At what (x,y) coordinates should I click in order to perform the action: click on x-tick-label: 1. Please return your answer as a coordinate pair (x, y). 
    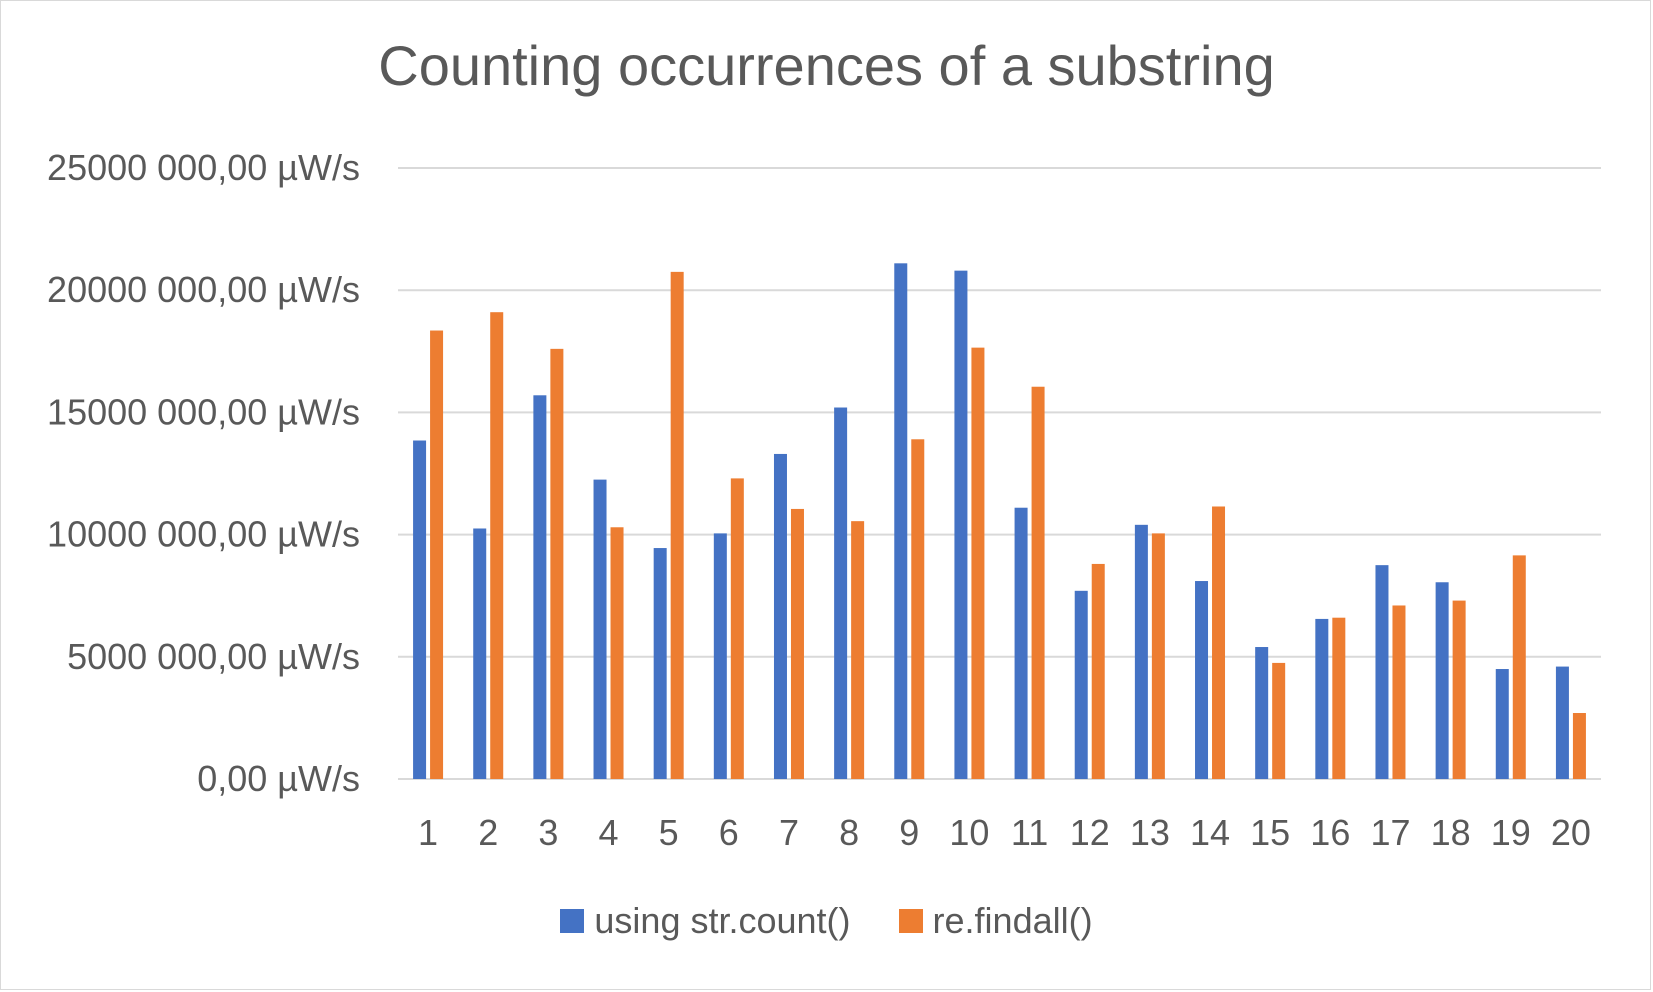
    Looking at the image, I should click on (428, 832).